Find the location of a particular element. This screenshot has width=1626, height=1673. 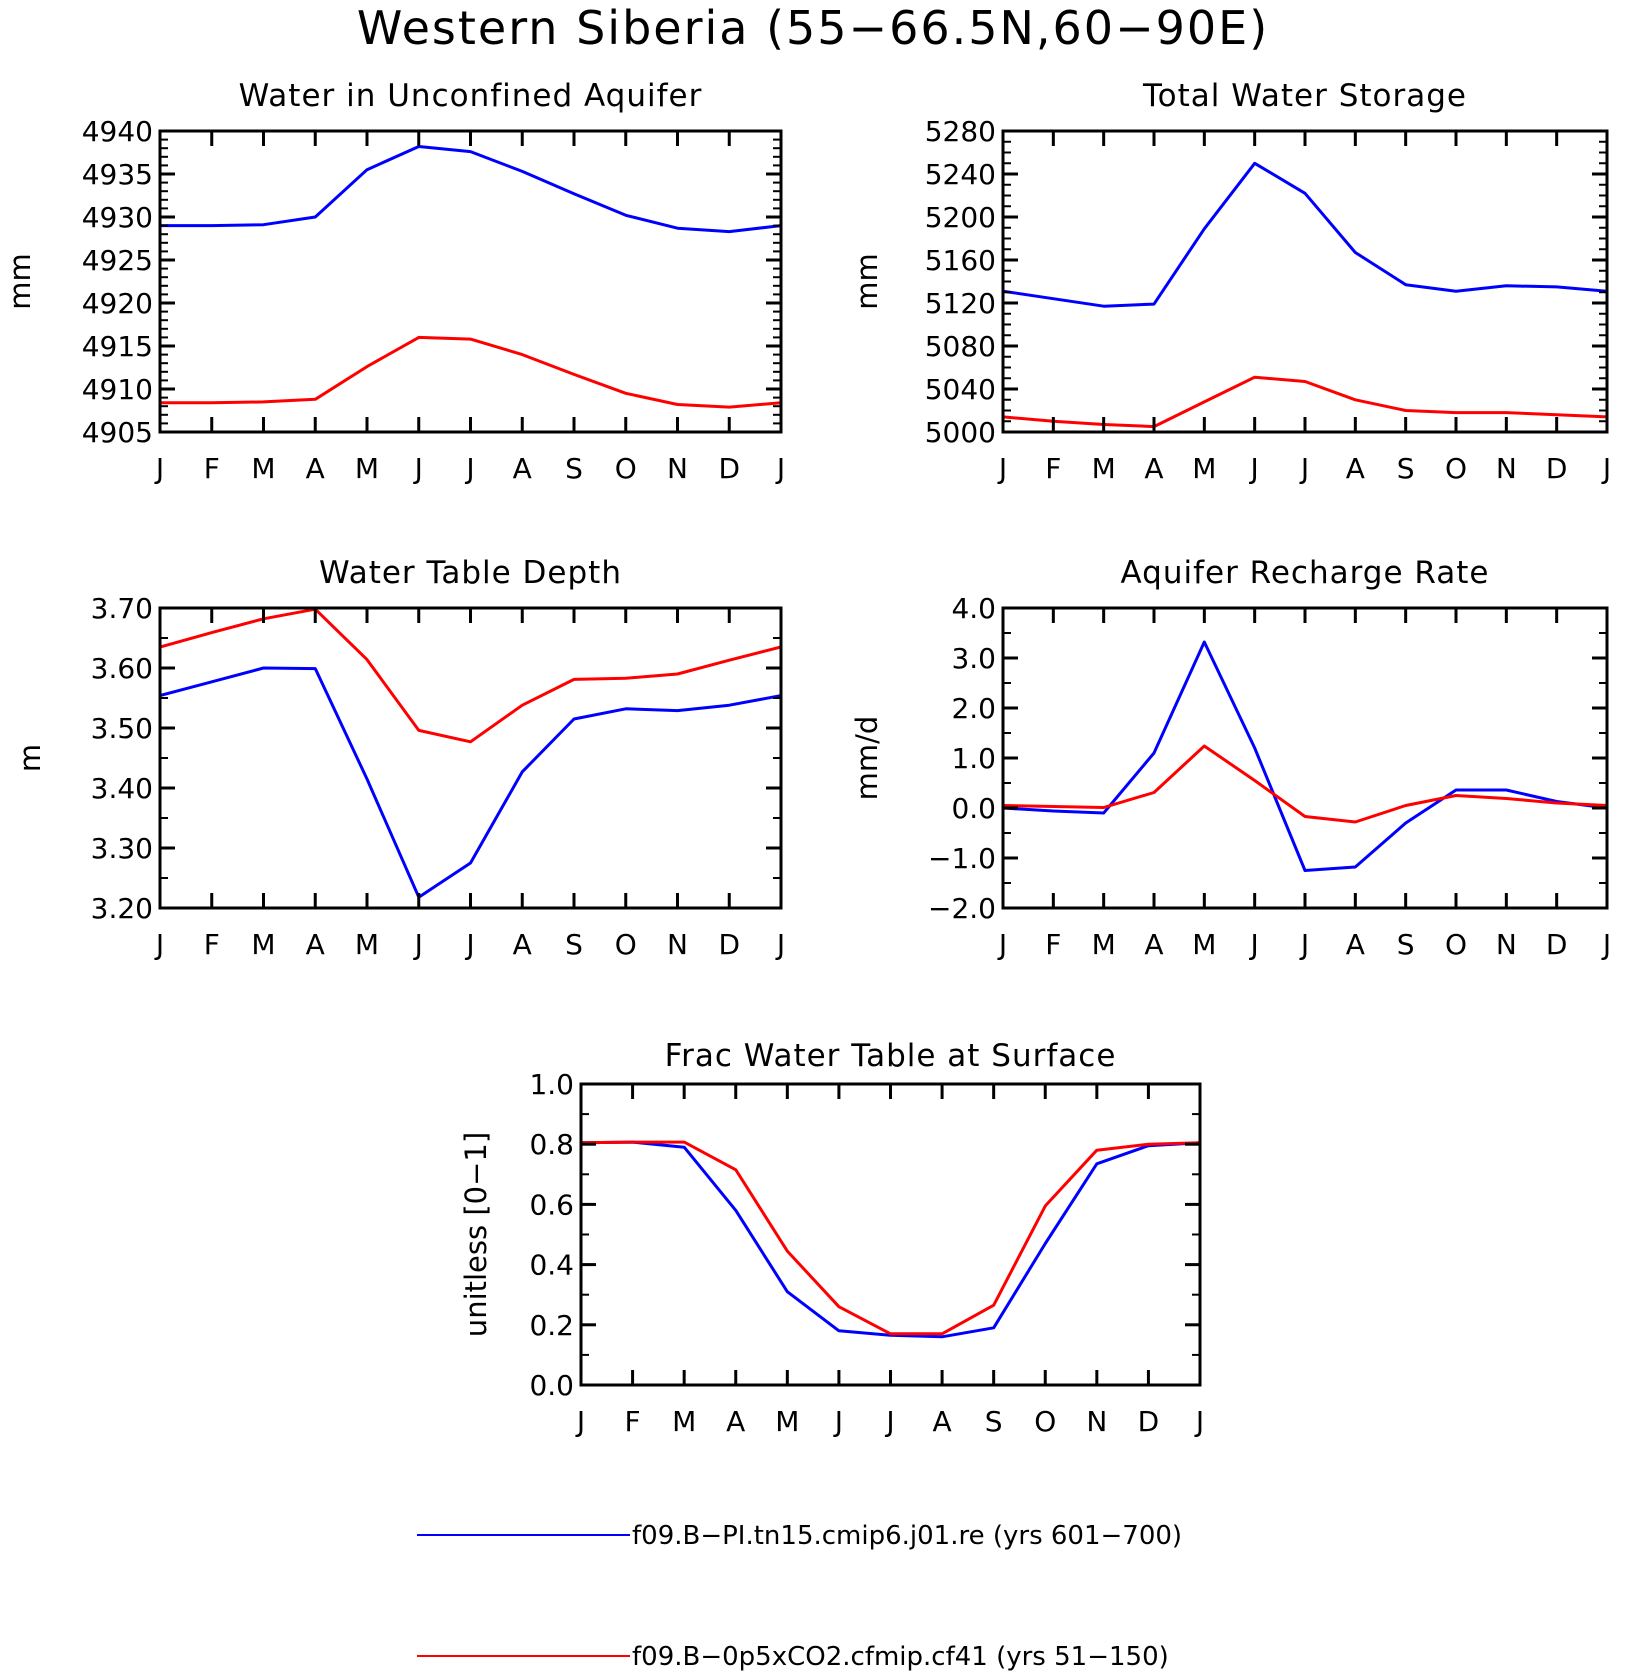

legend-label-0: f09.B−PI.tn15.cmip6.j01.re (yrs 601−700) is located at coordinates (907, 1536).